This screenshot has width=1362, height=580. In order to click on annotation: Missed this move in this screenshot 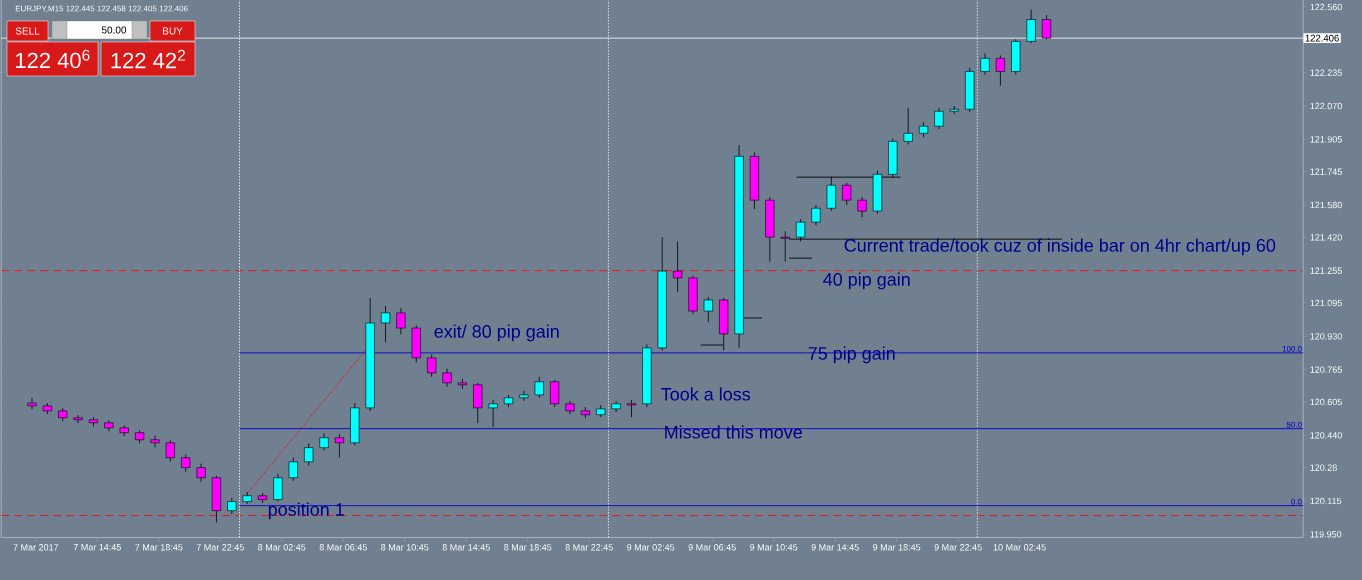, I will do `click(733, 432)`.